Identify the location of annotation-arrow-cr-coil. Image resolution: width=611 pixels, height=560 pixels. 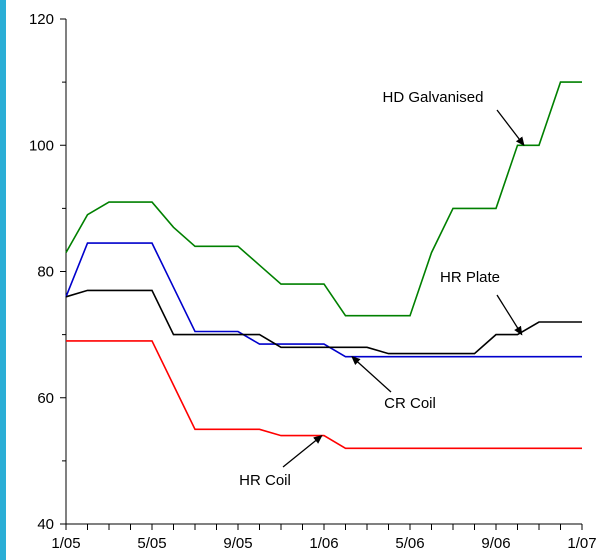
(371, 374).